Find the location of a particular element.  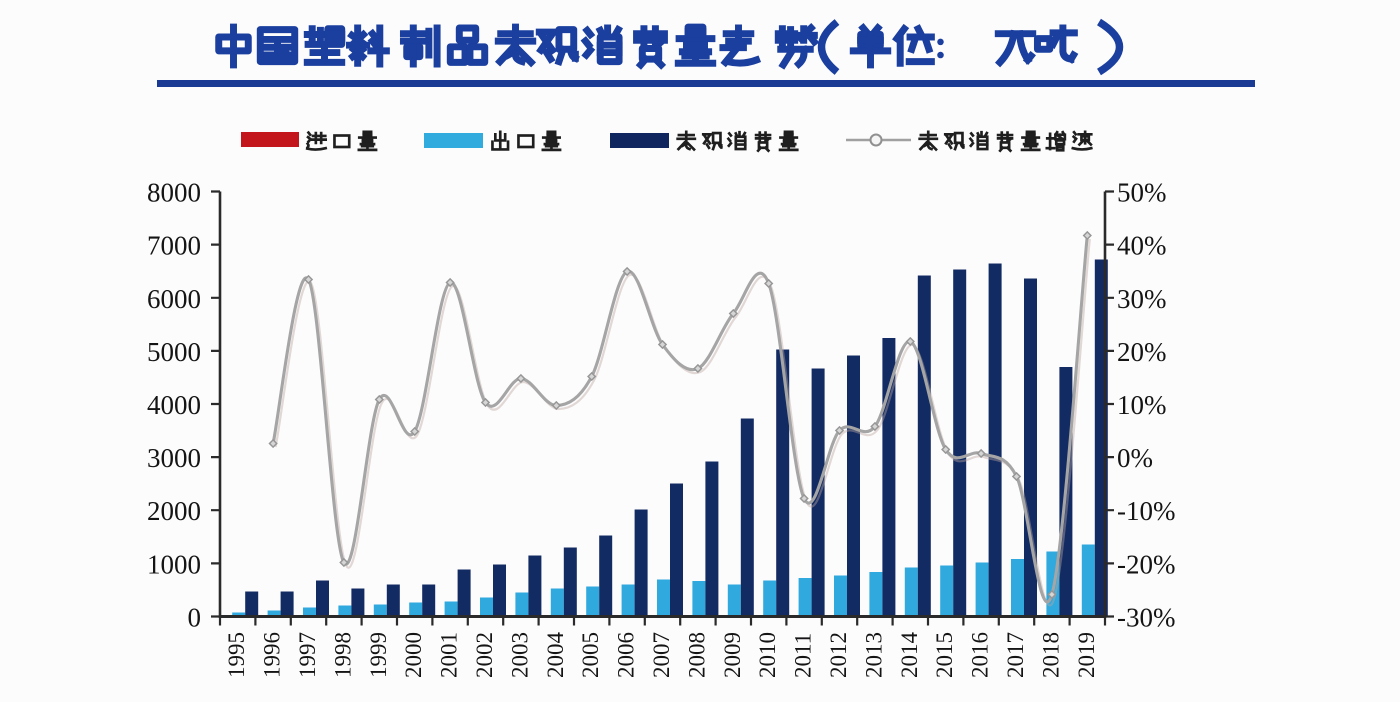

svg-text: 2013 is located at coordinates (873, 655).